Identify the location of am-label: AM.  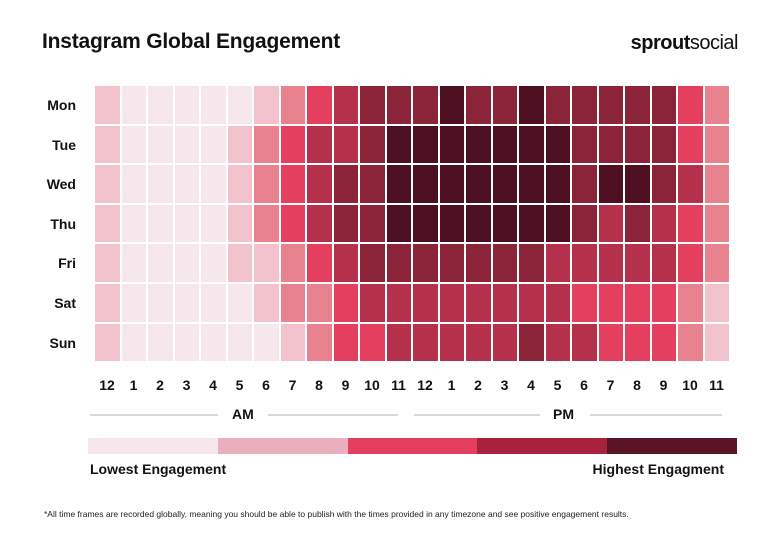
(243, 414).